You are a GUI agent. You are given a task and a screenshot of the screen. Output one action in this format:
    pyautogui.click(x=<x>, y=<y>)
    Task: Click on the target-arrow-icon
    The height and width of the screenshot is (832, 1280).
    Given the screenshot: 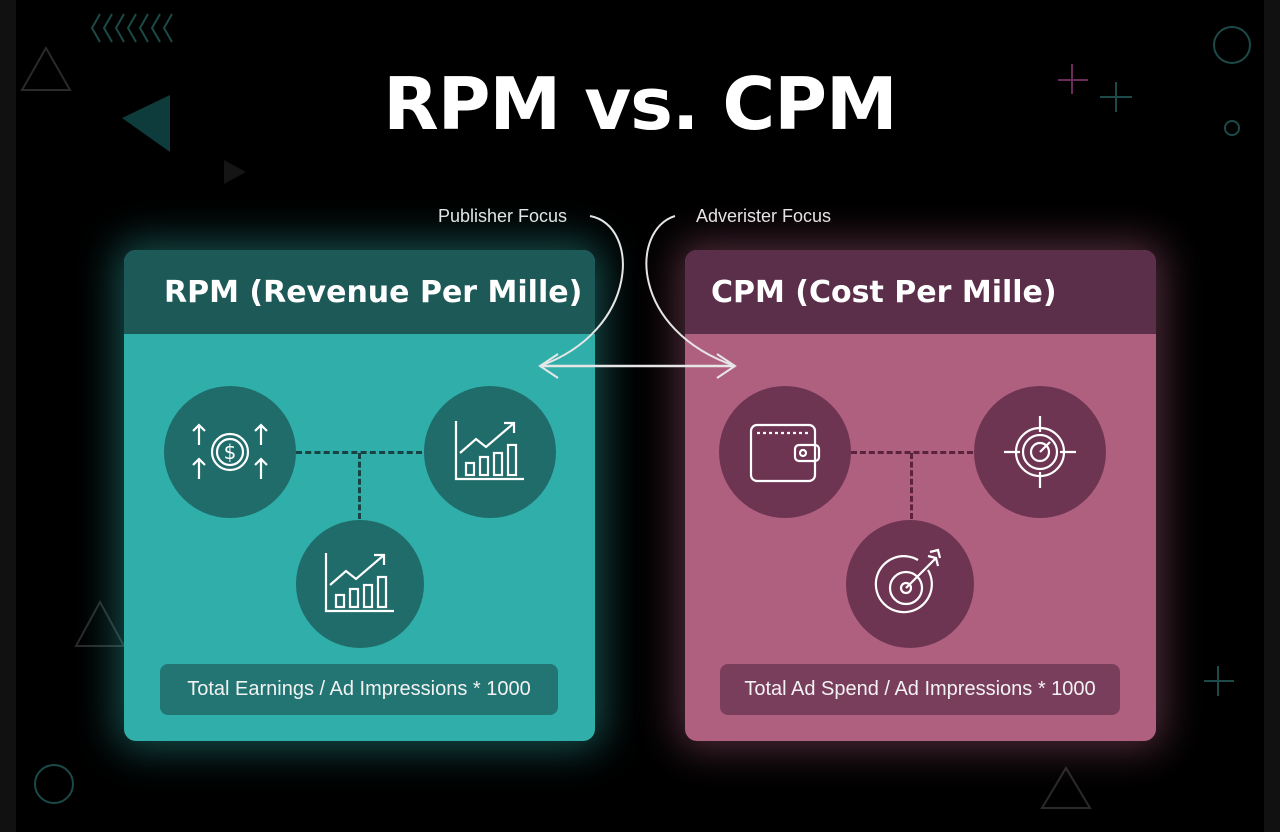 What is the action you would take?
    pyautogui.click(x=910, y=584)
    